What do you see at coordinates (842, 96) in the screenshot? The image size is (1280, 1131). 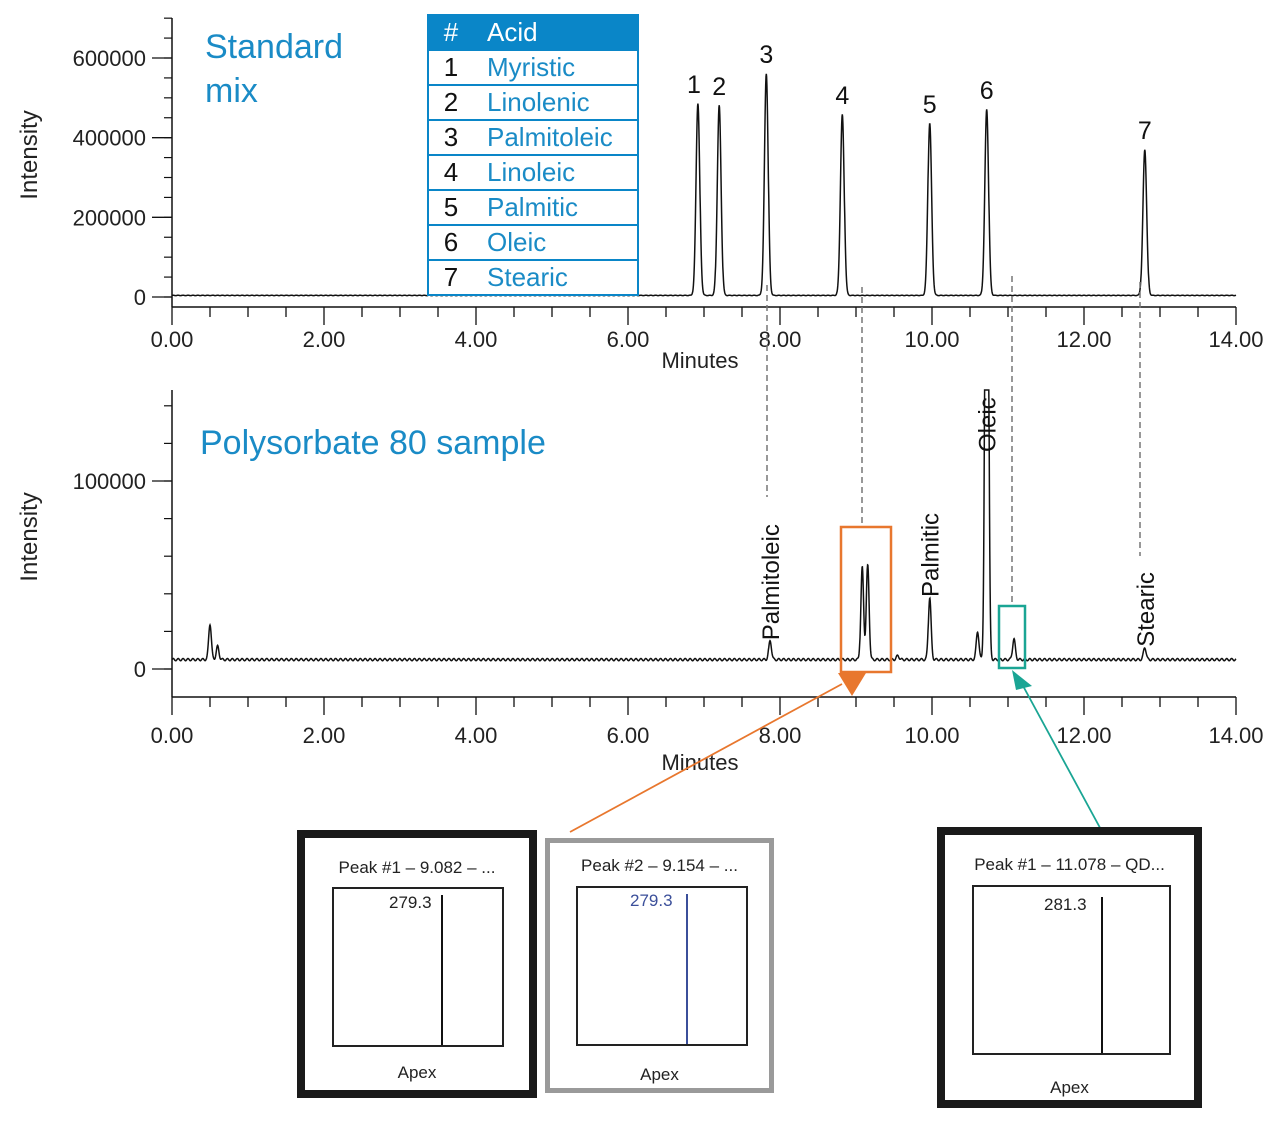 I see `peak-label: 4` at bounding box center [842, 96].